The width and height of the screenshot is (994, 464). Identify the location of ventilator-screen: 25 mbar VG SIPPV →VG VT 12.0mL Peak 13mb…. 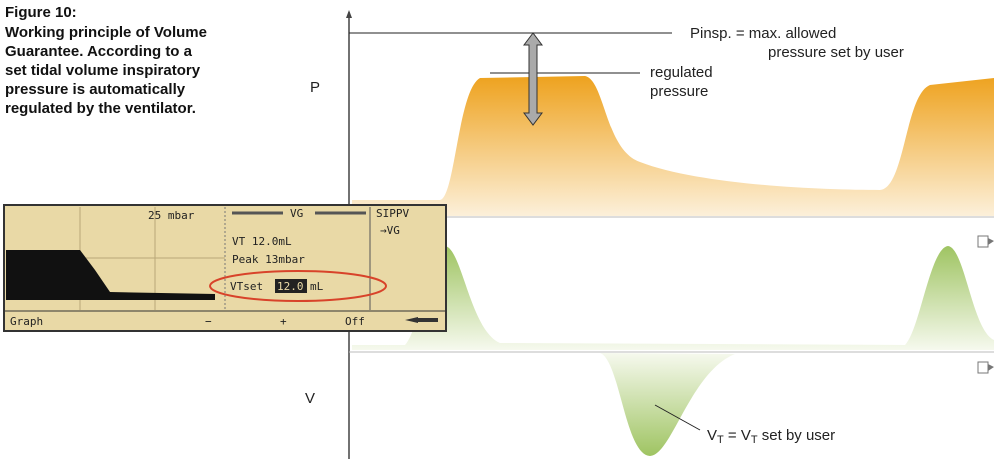
(225, 268).